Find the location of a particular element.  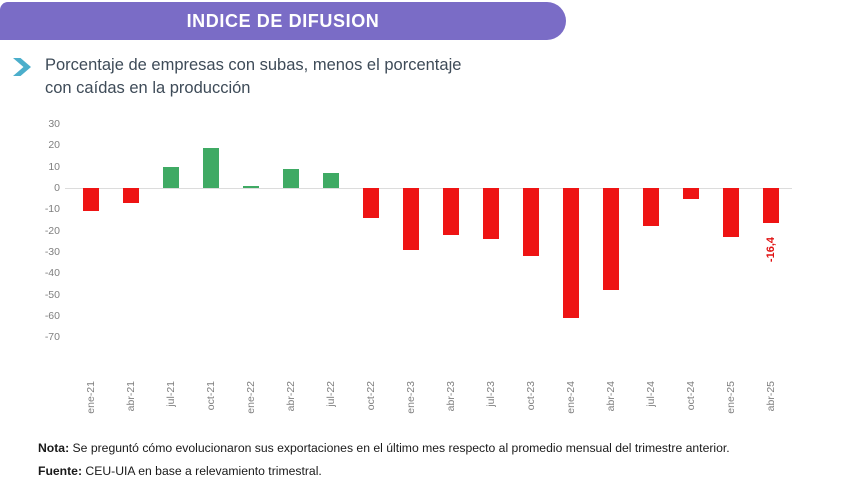

y-axis-tick-label: 10 is located at coordinates (54, 166).